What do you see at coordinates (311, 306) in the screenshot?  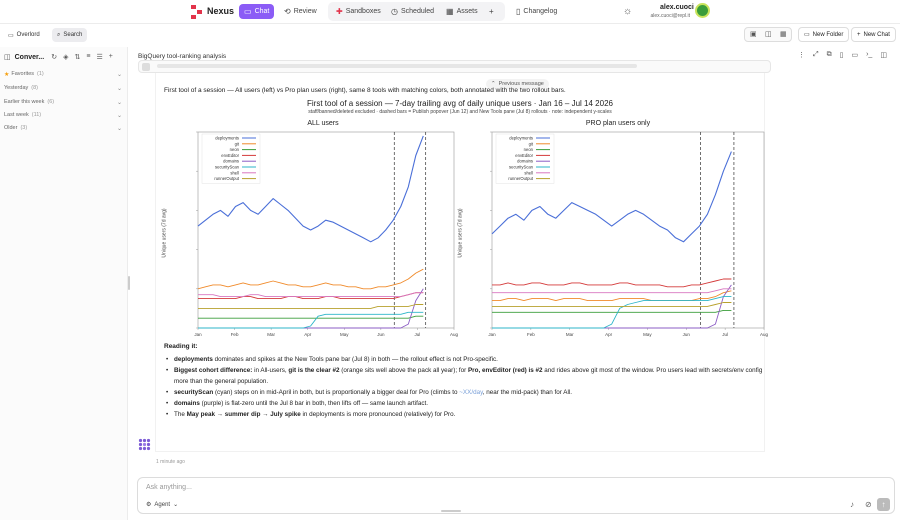 I see `series-line-runnerOutput` at bounding box center [311, 306].